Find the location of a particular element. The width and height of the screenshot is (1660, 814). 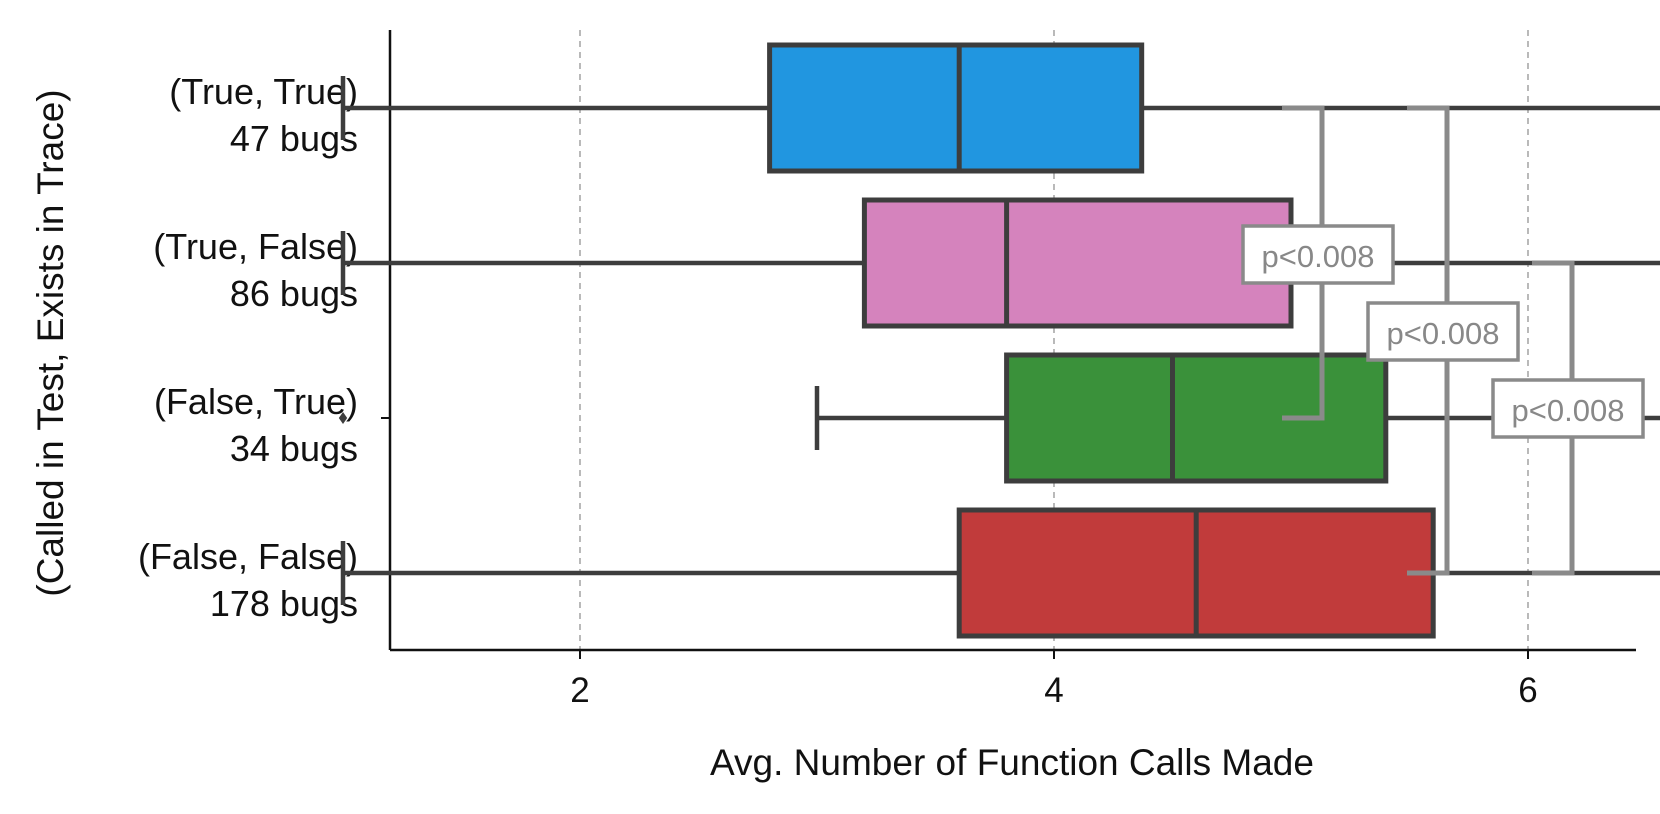

x-axis-title: Avg. Number of Function Calls Made is located at coordinates (1012, 762).